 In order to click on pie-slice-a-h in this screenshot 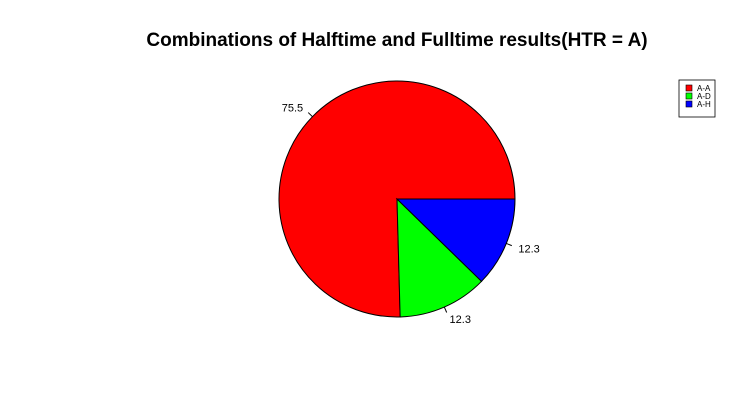, I will do `click(455, 240)`.